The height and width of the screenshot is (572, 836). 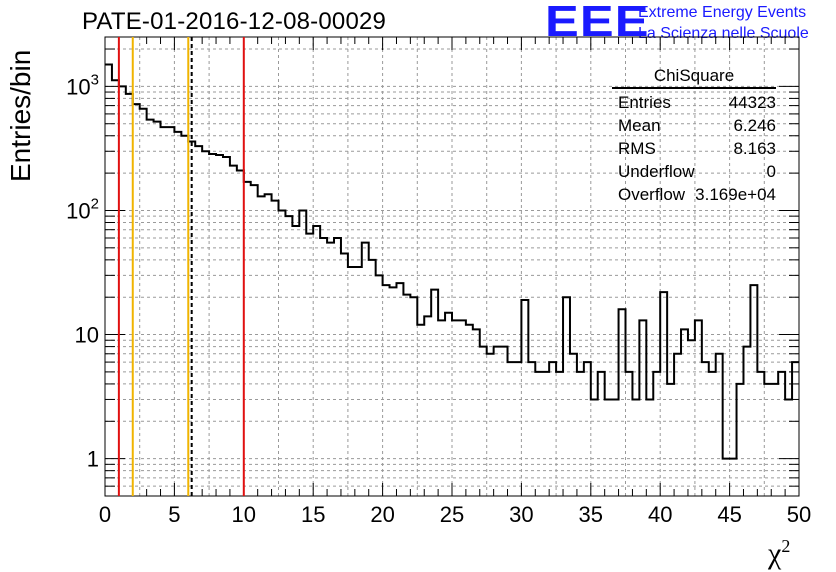 I want to click on y-tick-label: 10³, so click(x=82, y=85).